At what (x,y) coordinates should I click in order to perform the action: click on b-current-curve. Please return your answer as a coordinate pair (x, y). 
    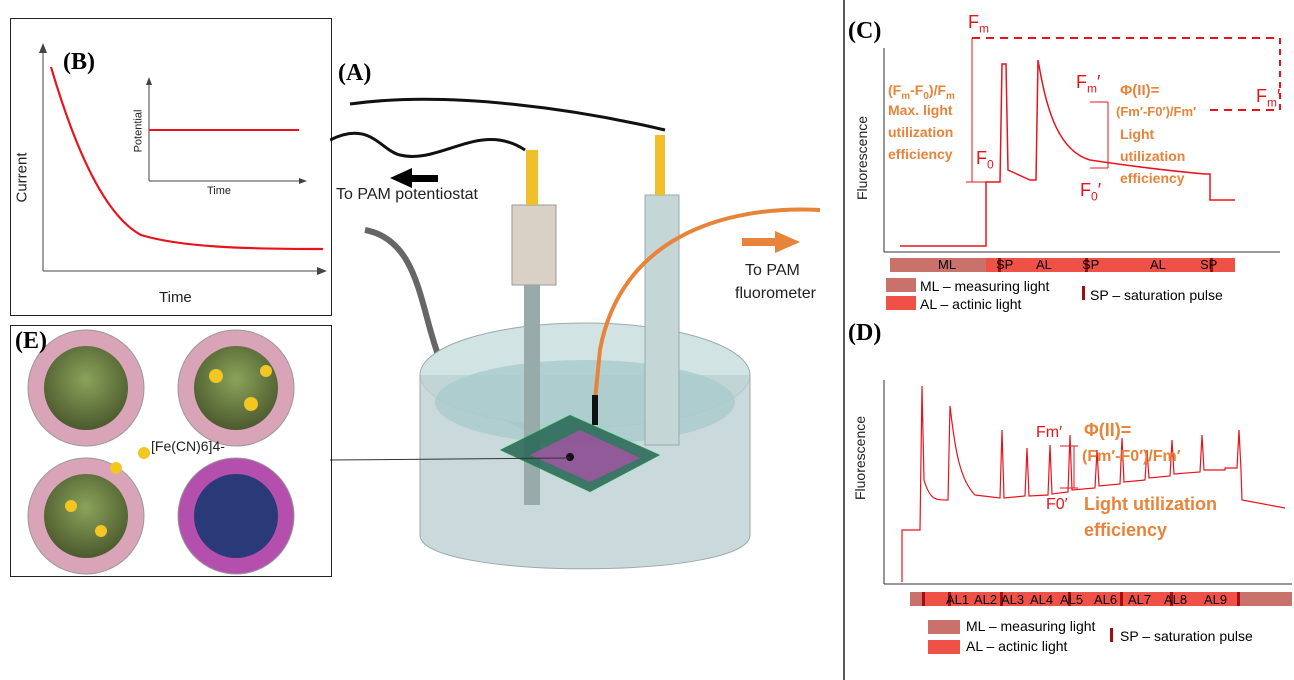
    Looking at the image, I should click on (186, 158).